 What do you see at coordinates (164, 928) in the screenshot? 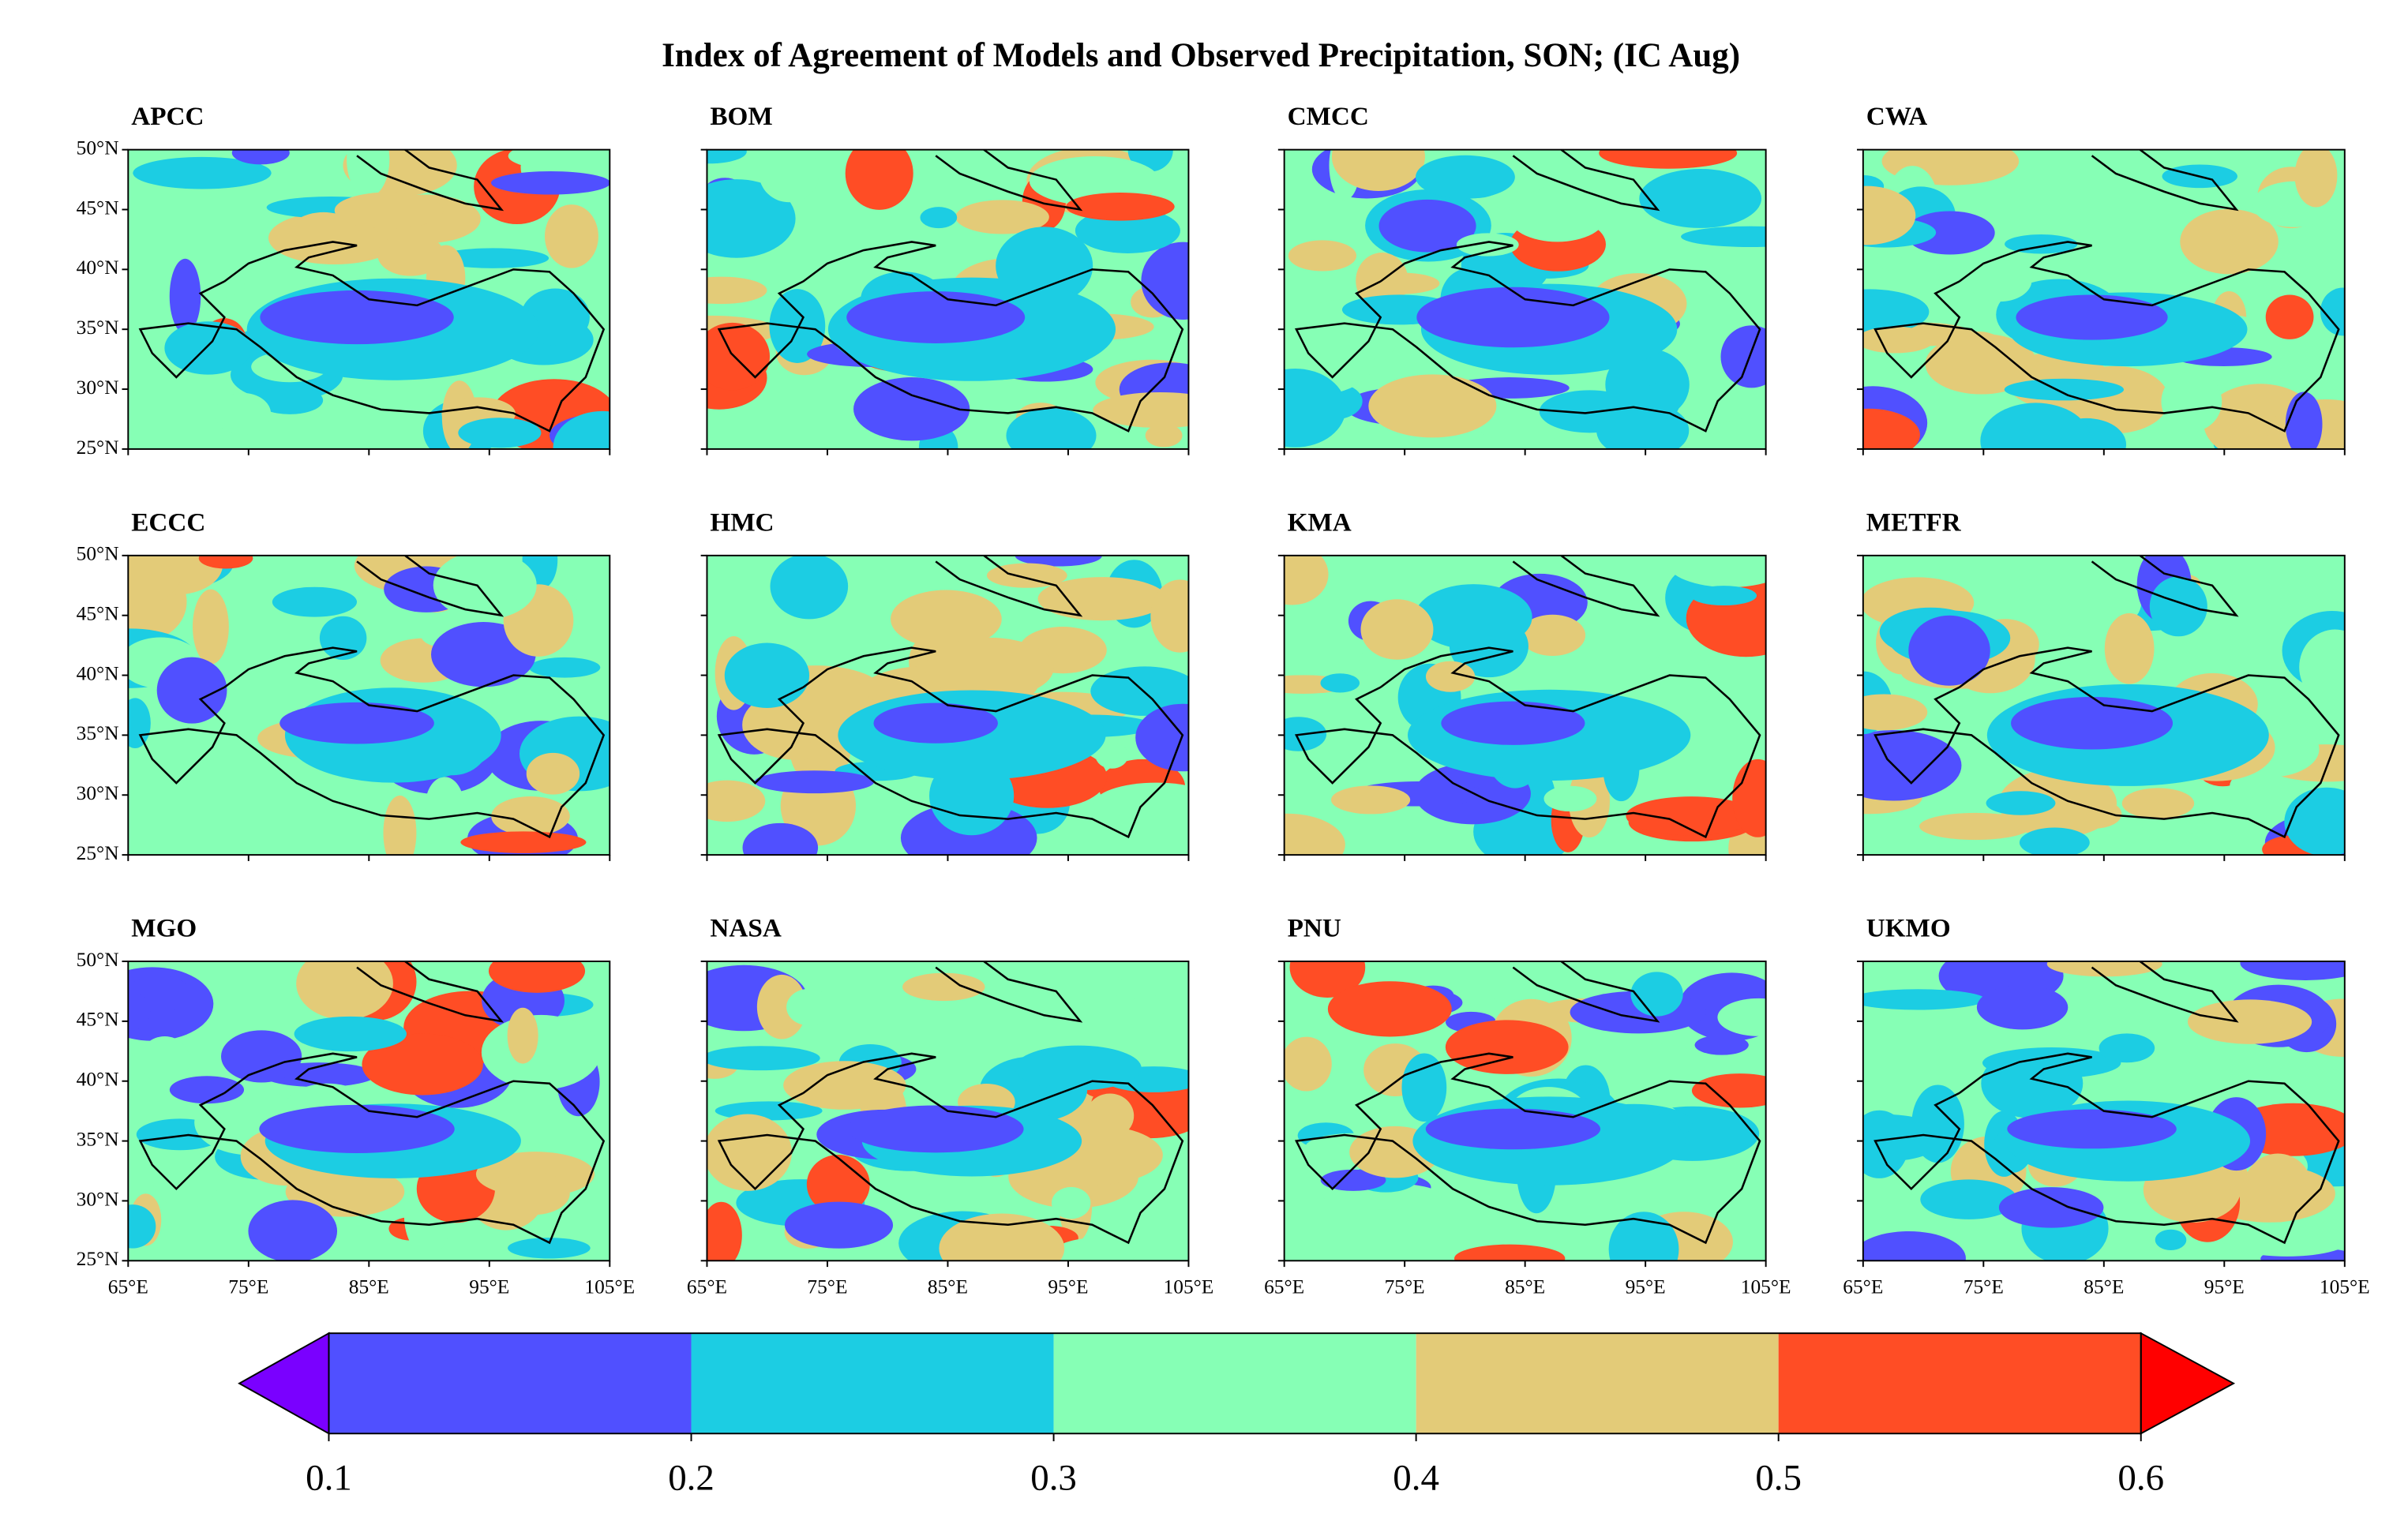
I see `panel-title: MGO` at bounding box center [164, 928].